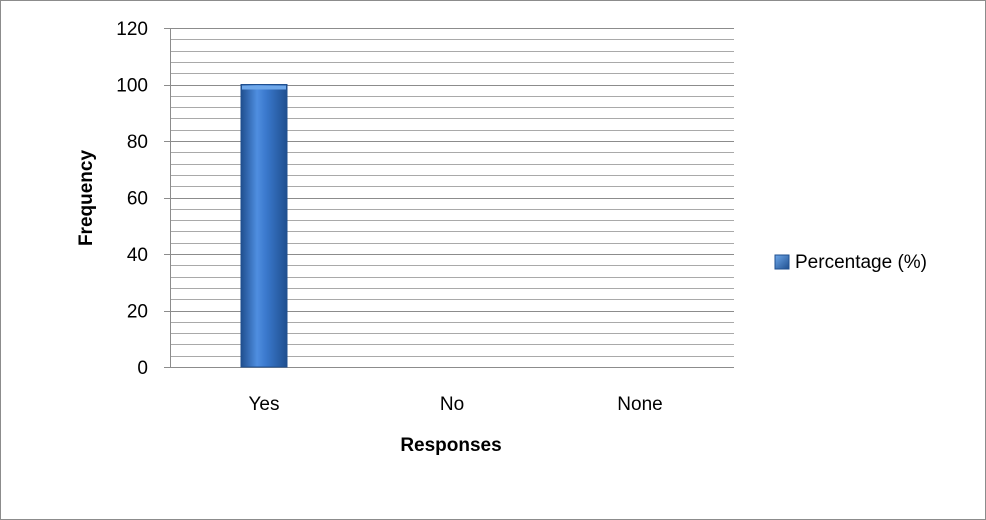 This screenshot has width=986, height=520. What do you see at coordinates (132, 86) in the screenshot?
I see `y-tick-label: 100` at bounding box center [132, 86].